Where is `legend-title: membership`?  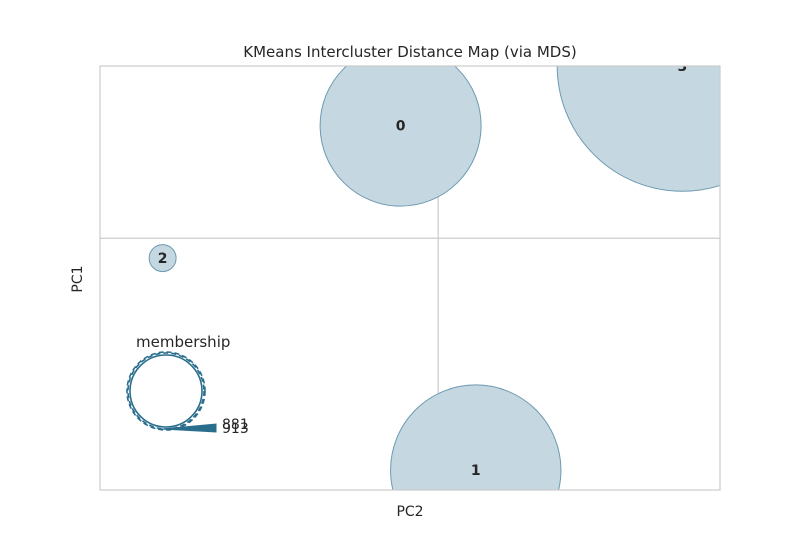
legend-title: membership is located at coordinates (183, 342).